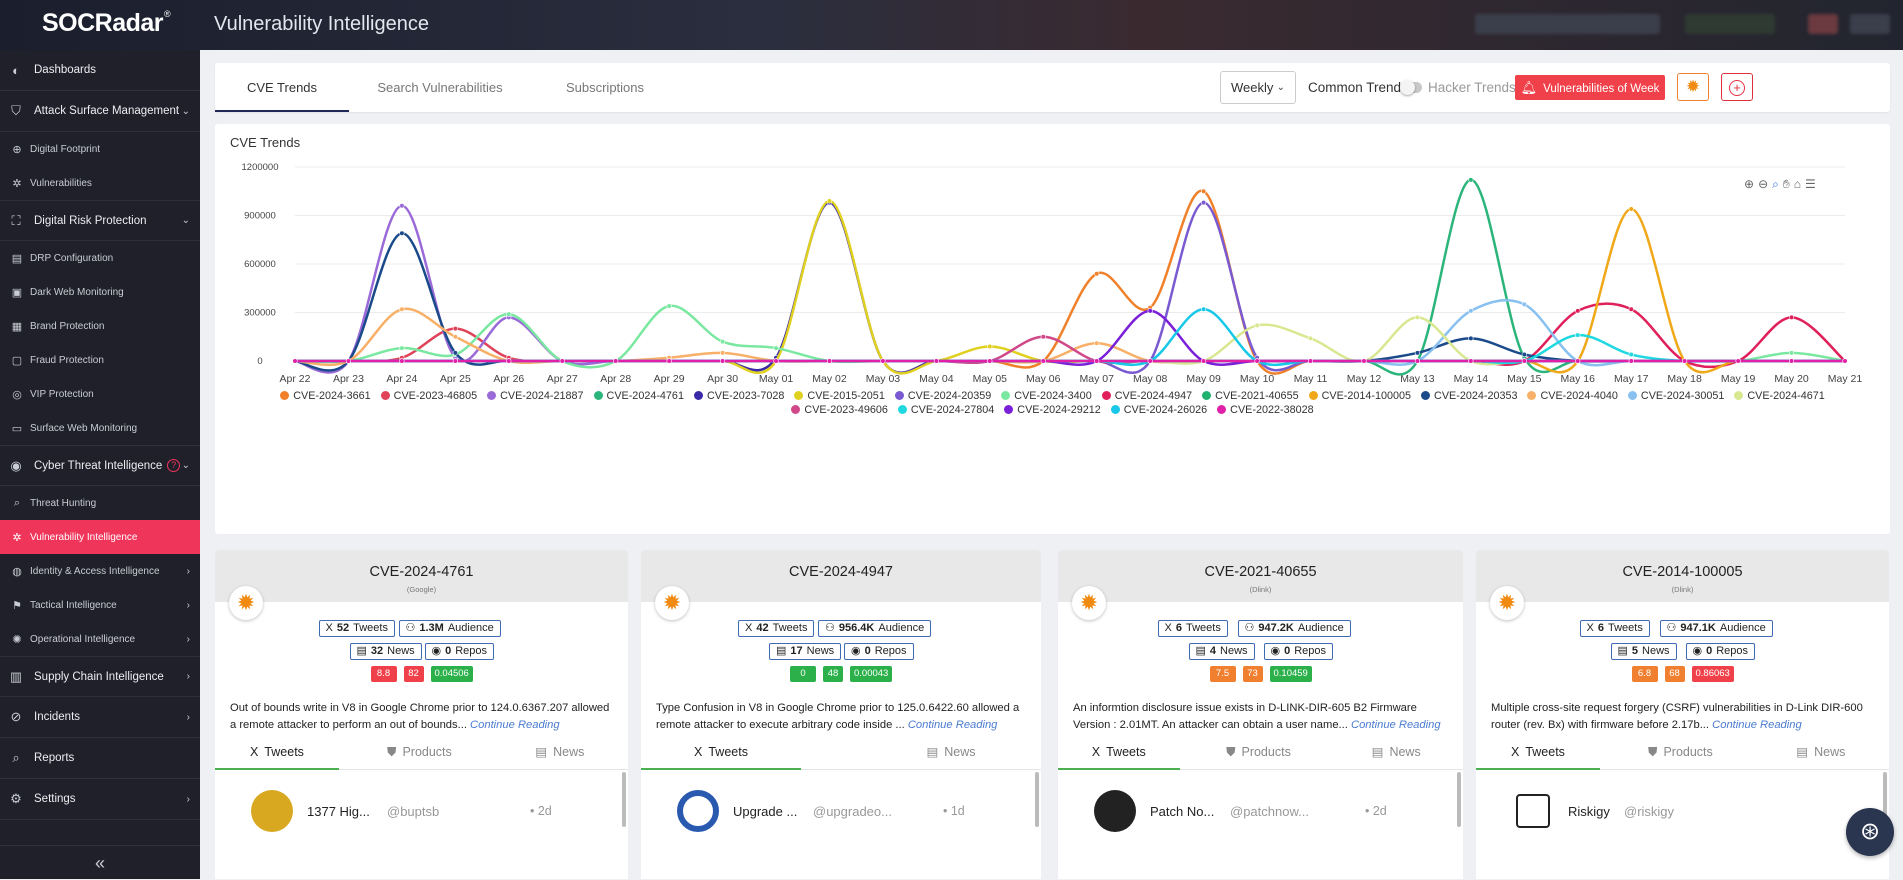 This screenshot has width=1903, height=880. What do you see at coordinates (841, 825) in the screenshot?
I see `feed-item: Upgrade ... @upgradeo... • 1d` at bounding box center [841, 825].